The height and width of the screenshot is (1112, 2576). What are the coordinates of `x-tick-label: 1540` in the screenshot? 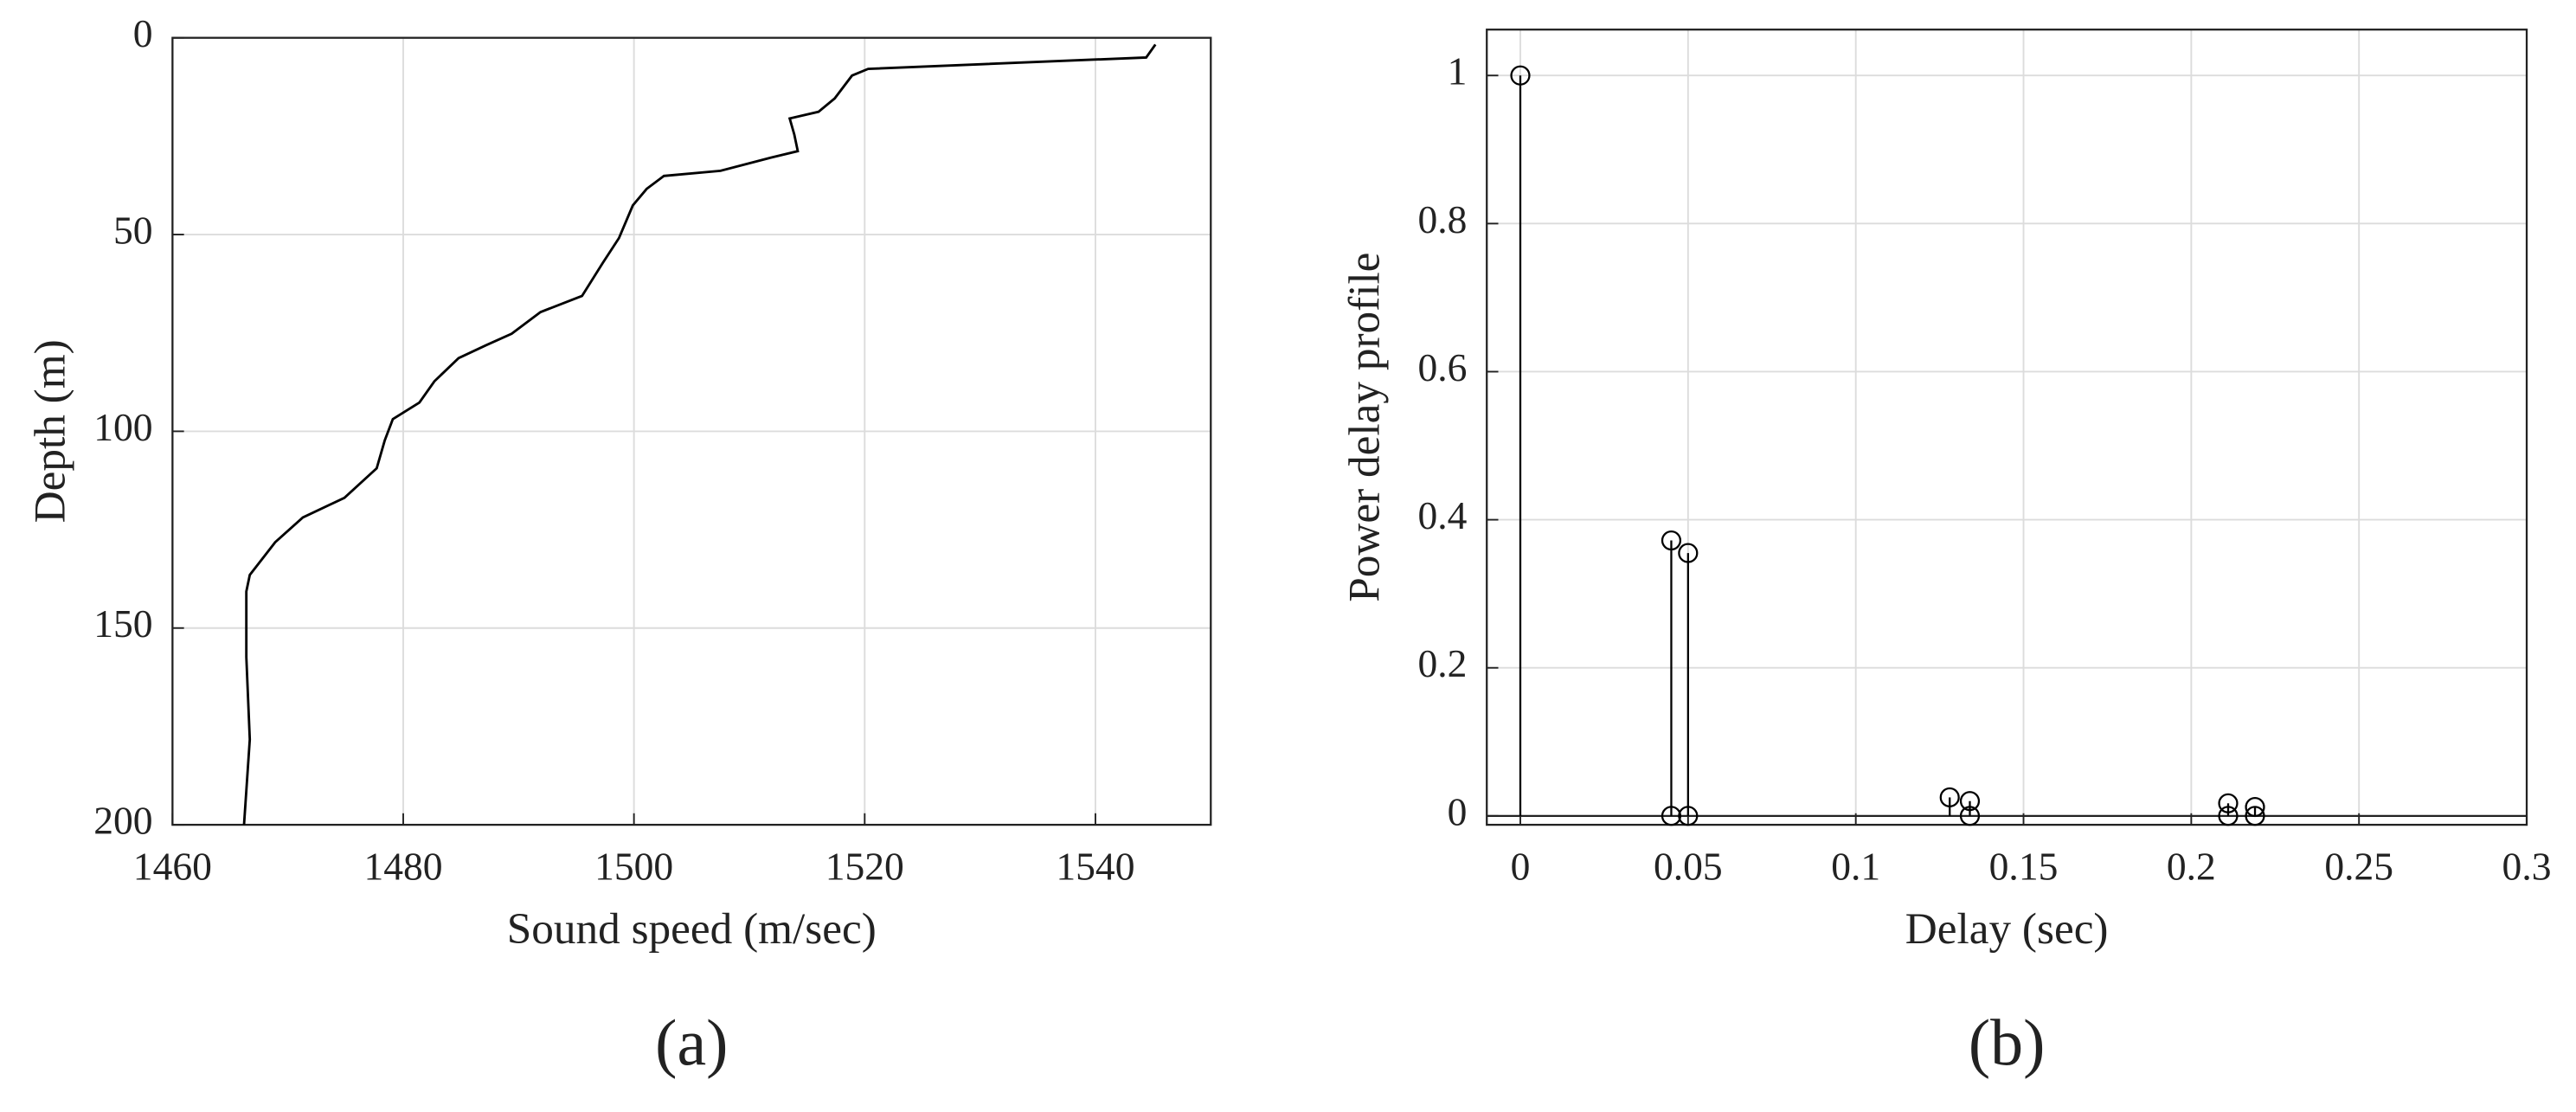 It's located at (1095, 867).